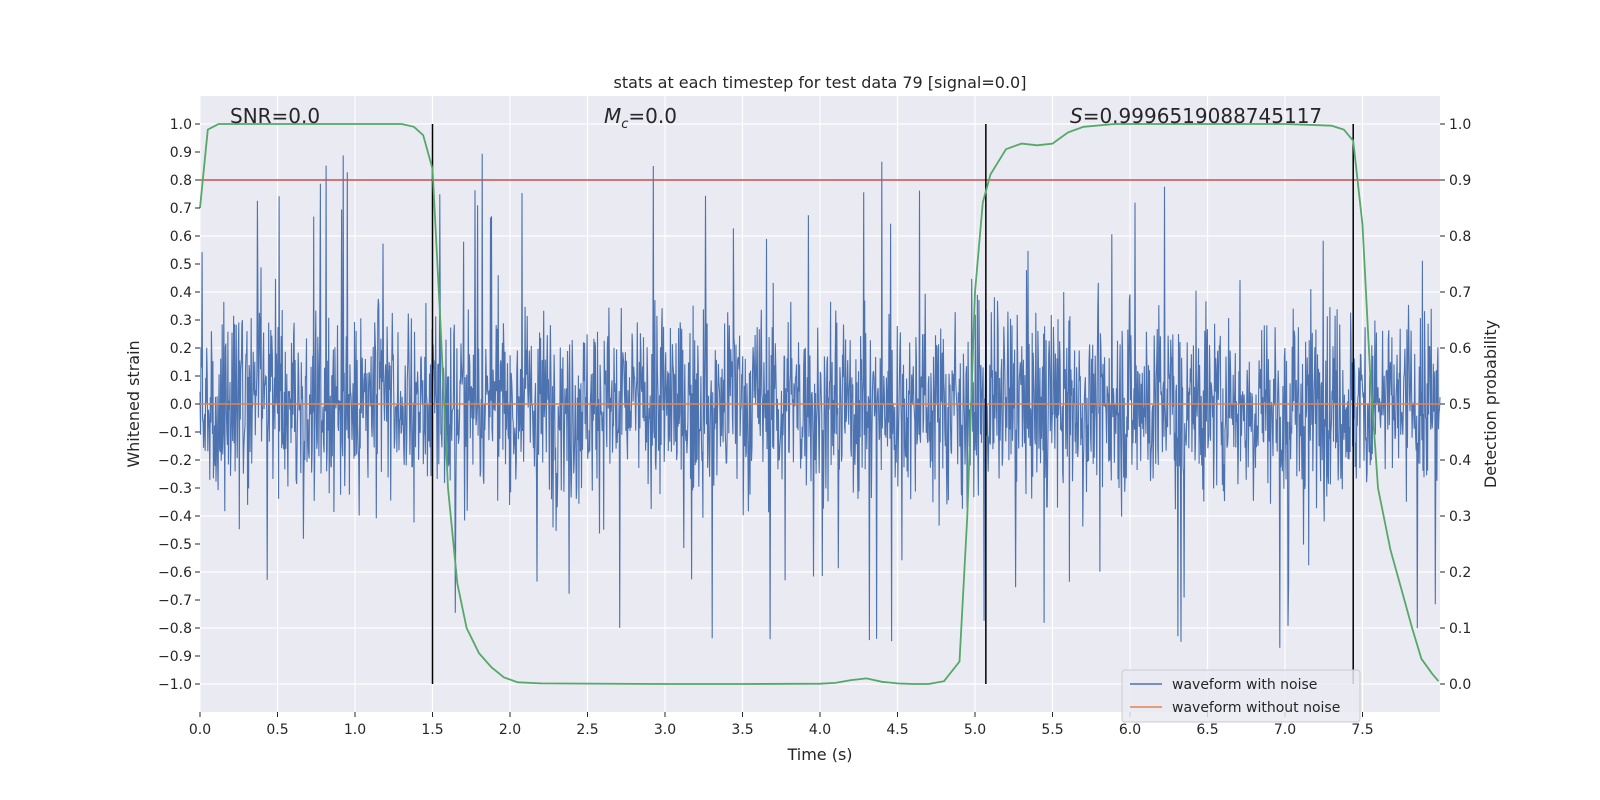  What do you see at coordinates (742, 730) in the screenshot?
I see `x-tick-label: 3.5` at bounding box center [742, 730].